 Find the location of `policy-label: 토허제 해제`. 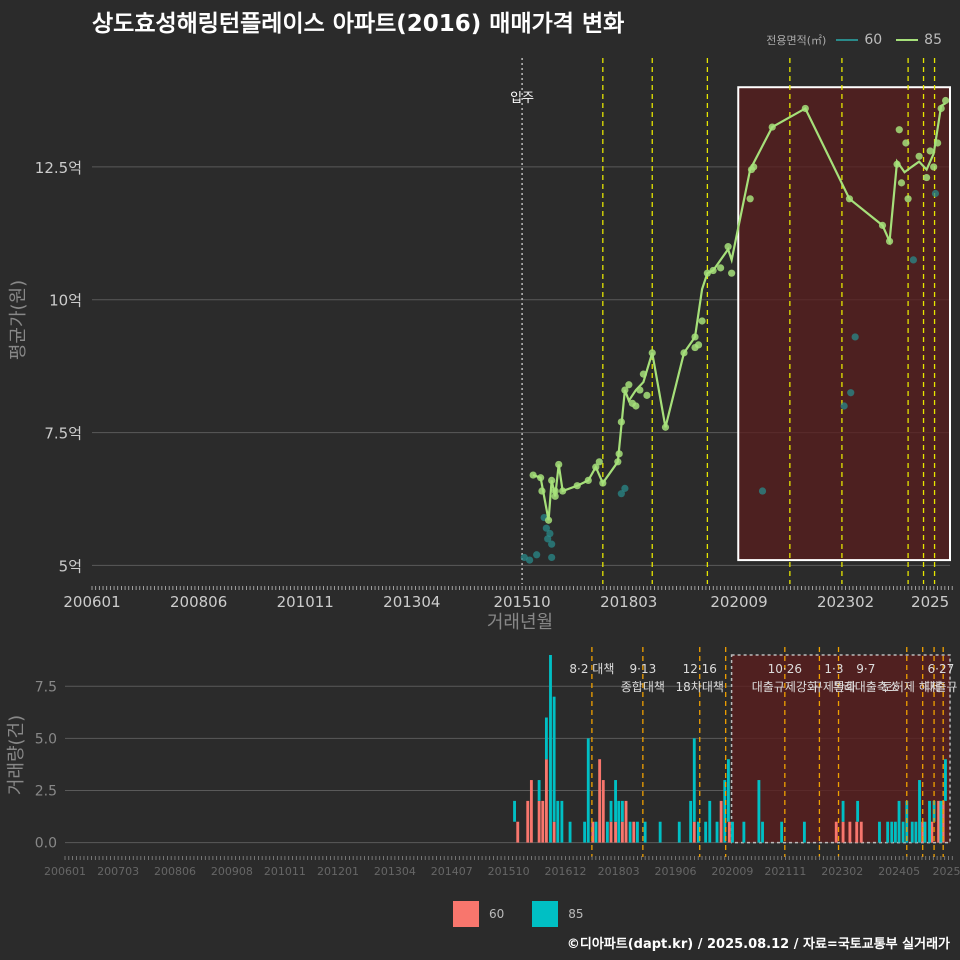

policy-label: 토허제 해제 is located at coordinates (911, 687).